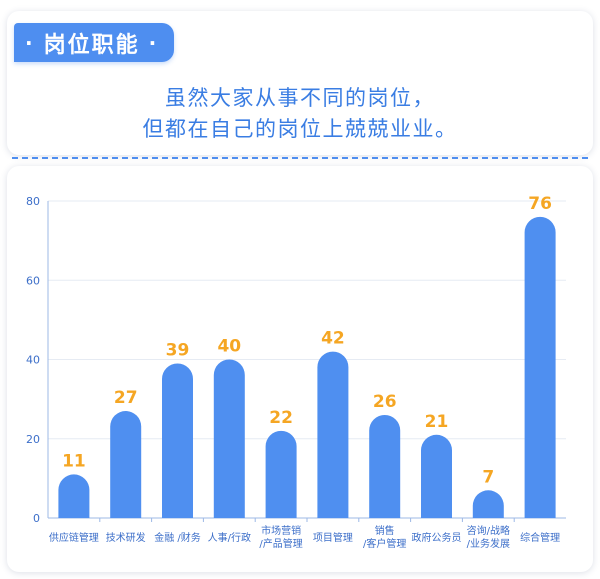 The image size is (600, 579). What do you see at coordinates (488, 477) in the screenshot?
I see `bar-value-label: 7` at bounding box center [488, 477].